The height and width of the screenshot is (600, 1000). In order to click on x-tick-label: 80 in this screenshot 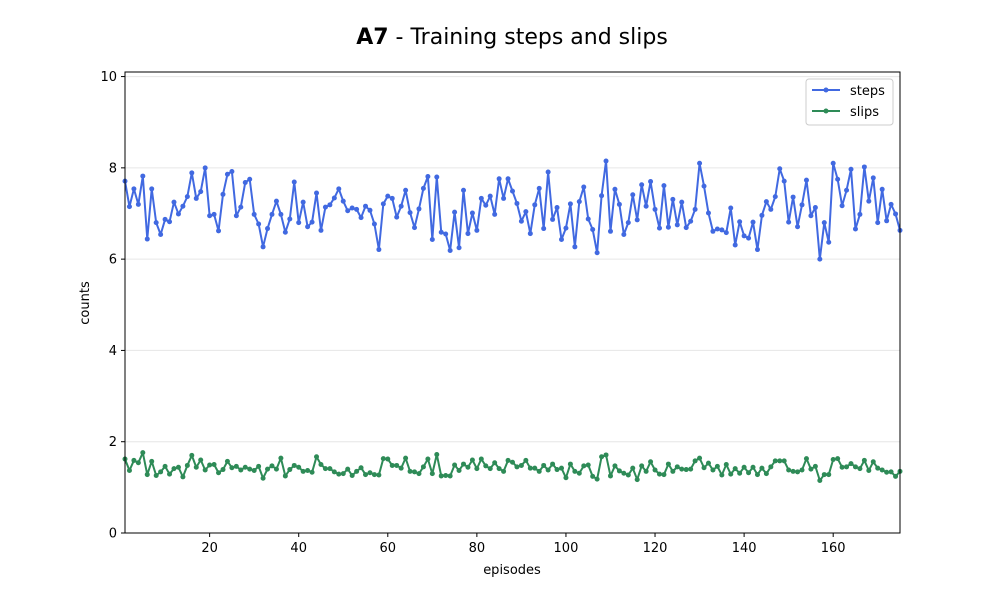, I will do `click(477, 548)`.